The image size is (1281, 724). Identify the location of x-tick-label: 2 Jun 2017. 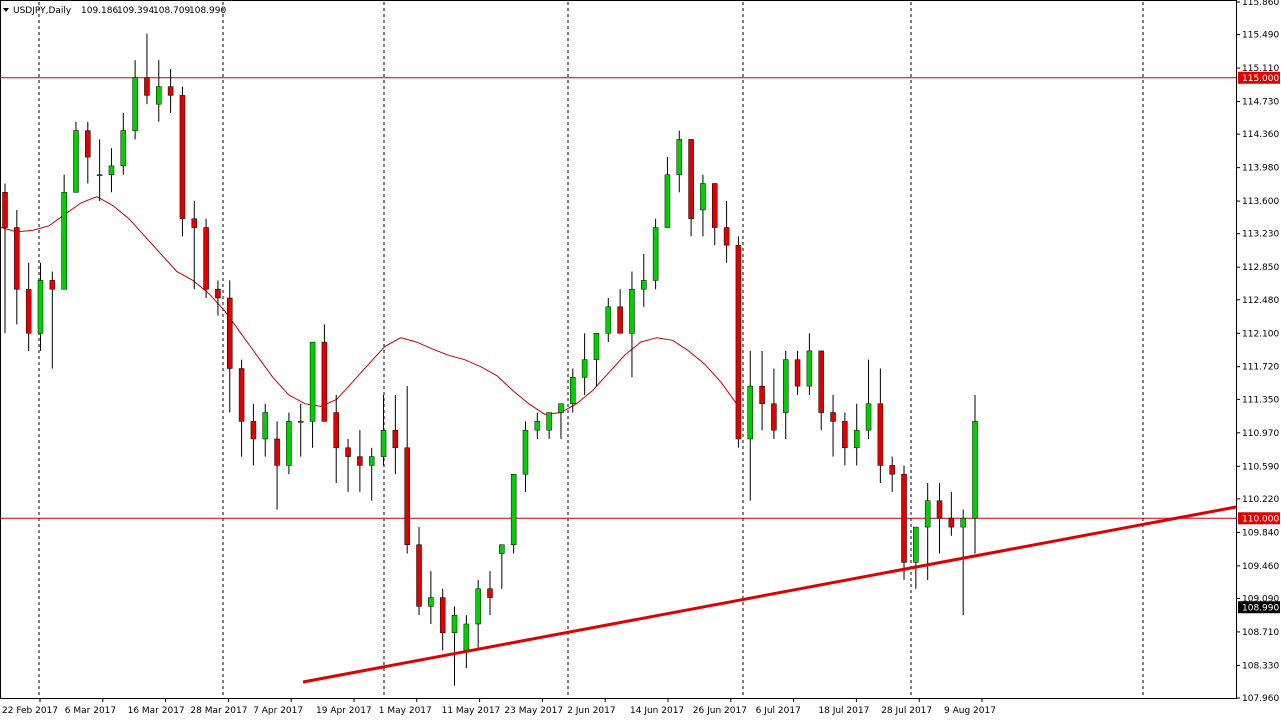
(591, 711).